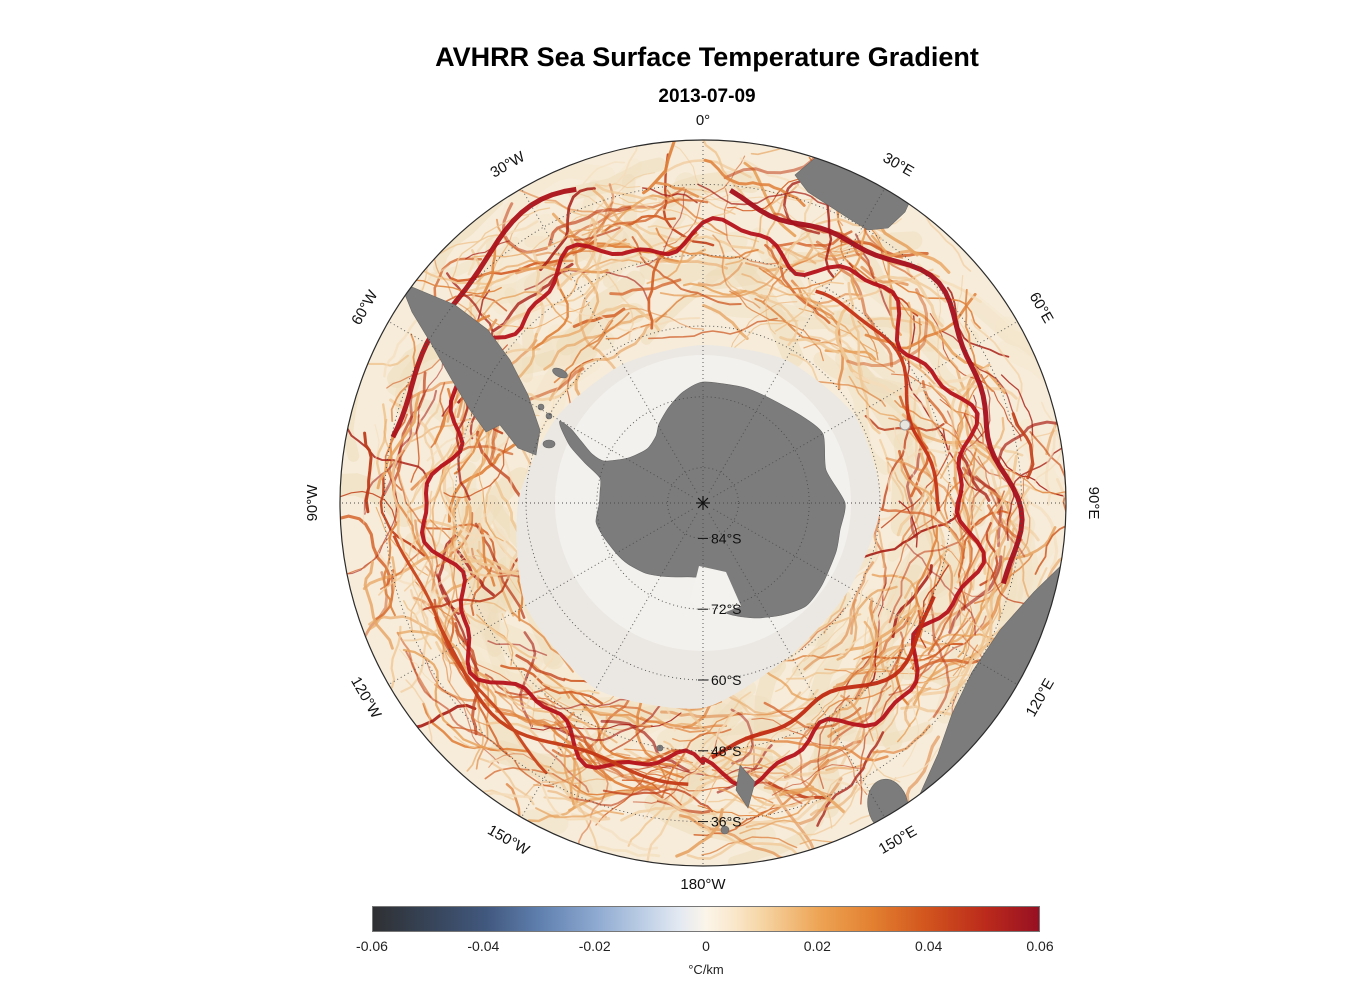 Image resolution: width=1356 pixels, height=1000 pixels. I want to click on colorbar-tick-2: -0.02, so click(594, 946).